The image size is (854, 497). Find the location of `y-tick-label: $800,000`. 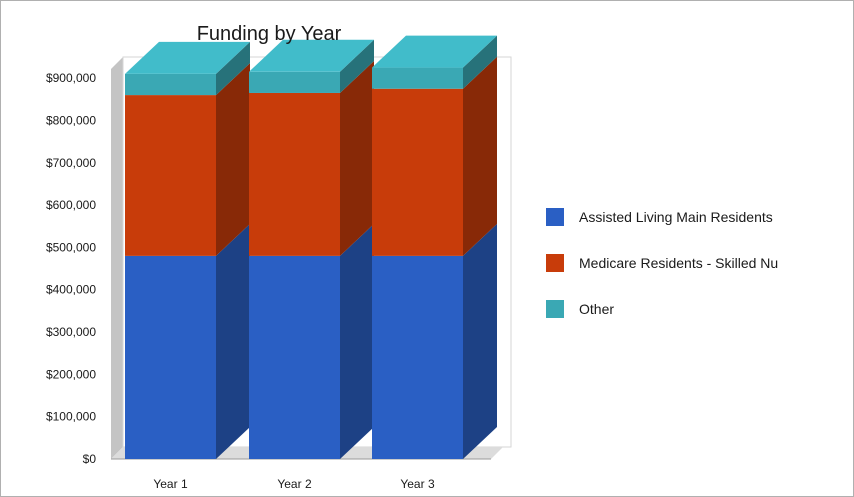

y-tick-label: $800,000 is located at coordinates (71, 120).